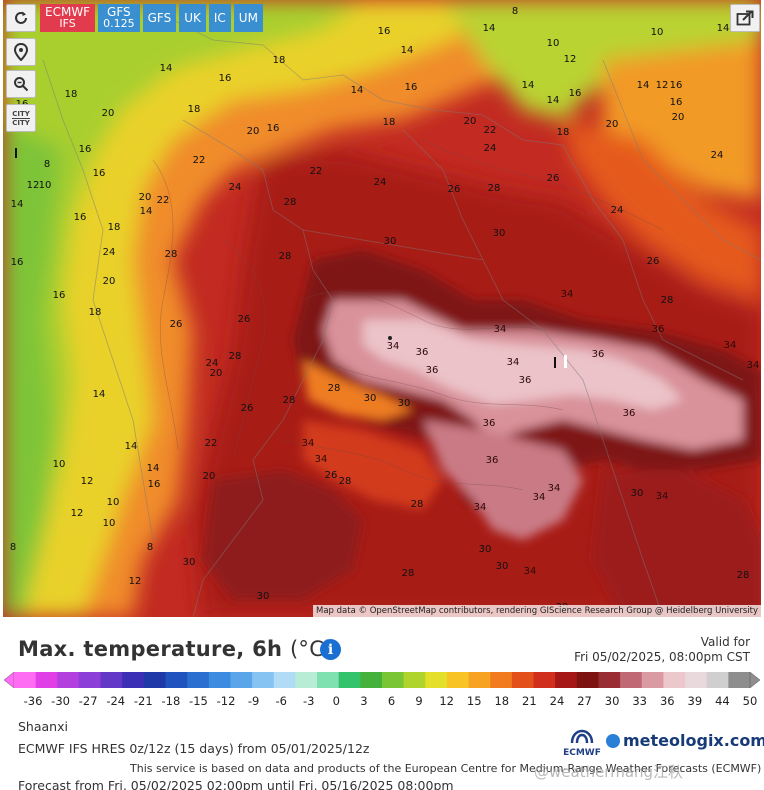  I want to click on refresh-button, so click(21, 18).